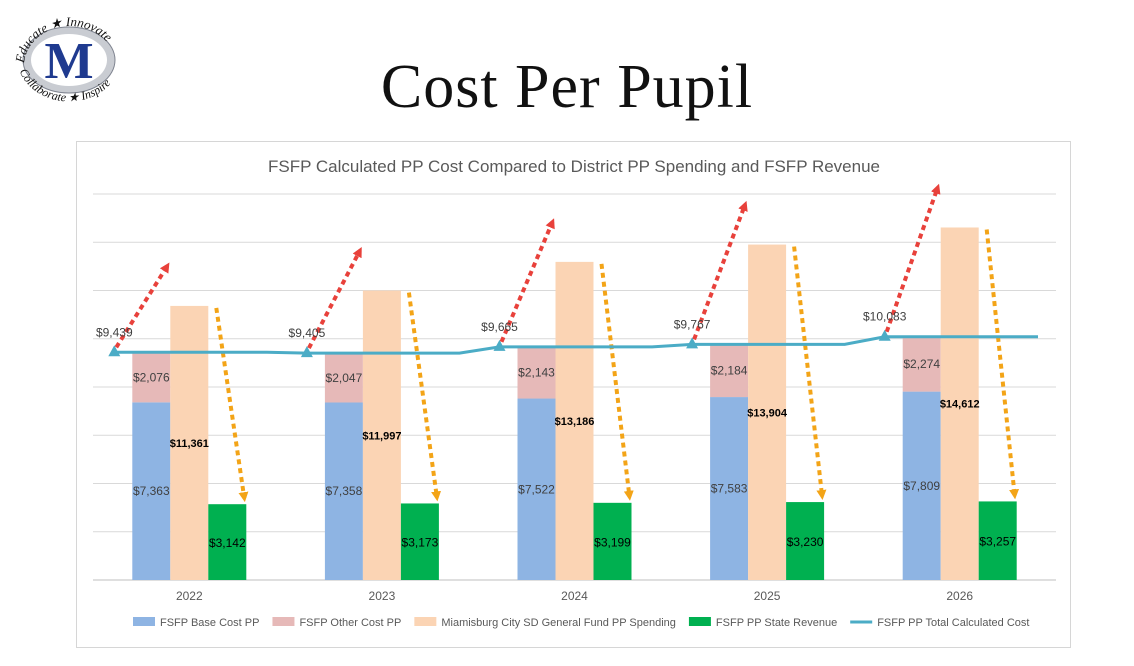 Image resolution: width=1134 pixels, height=666 pixels. What do you see at coordinates (283, 621) in the screenshot?
I see `legend-swatch-fsfp-other-cost-pp` at bounding box center [283, 621].